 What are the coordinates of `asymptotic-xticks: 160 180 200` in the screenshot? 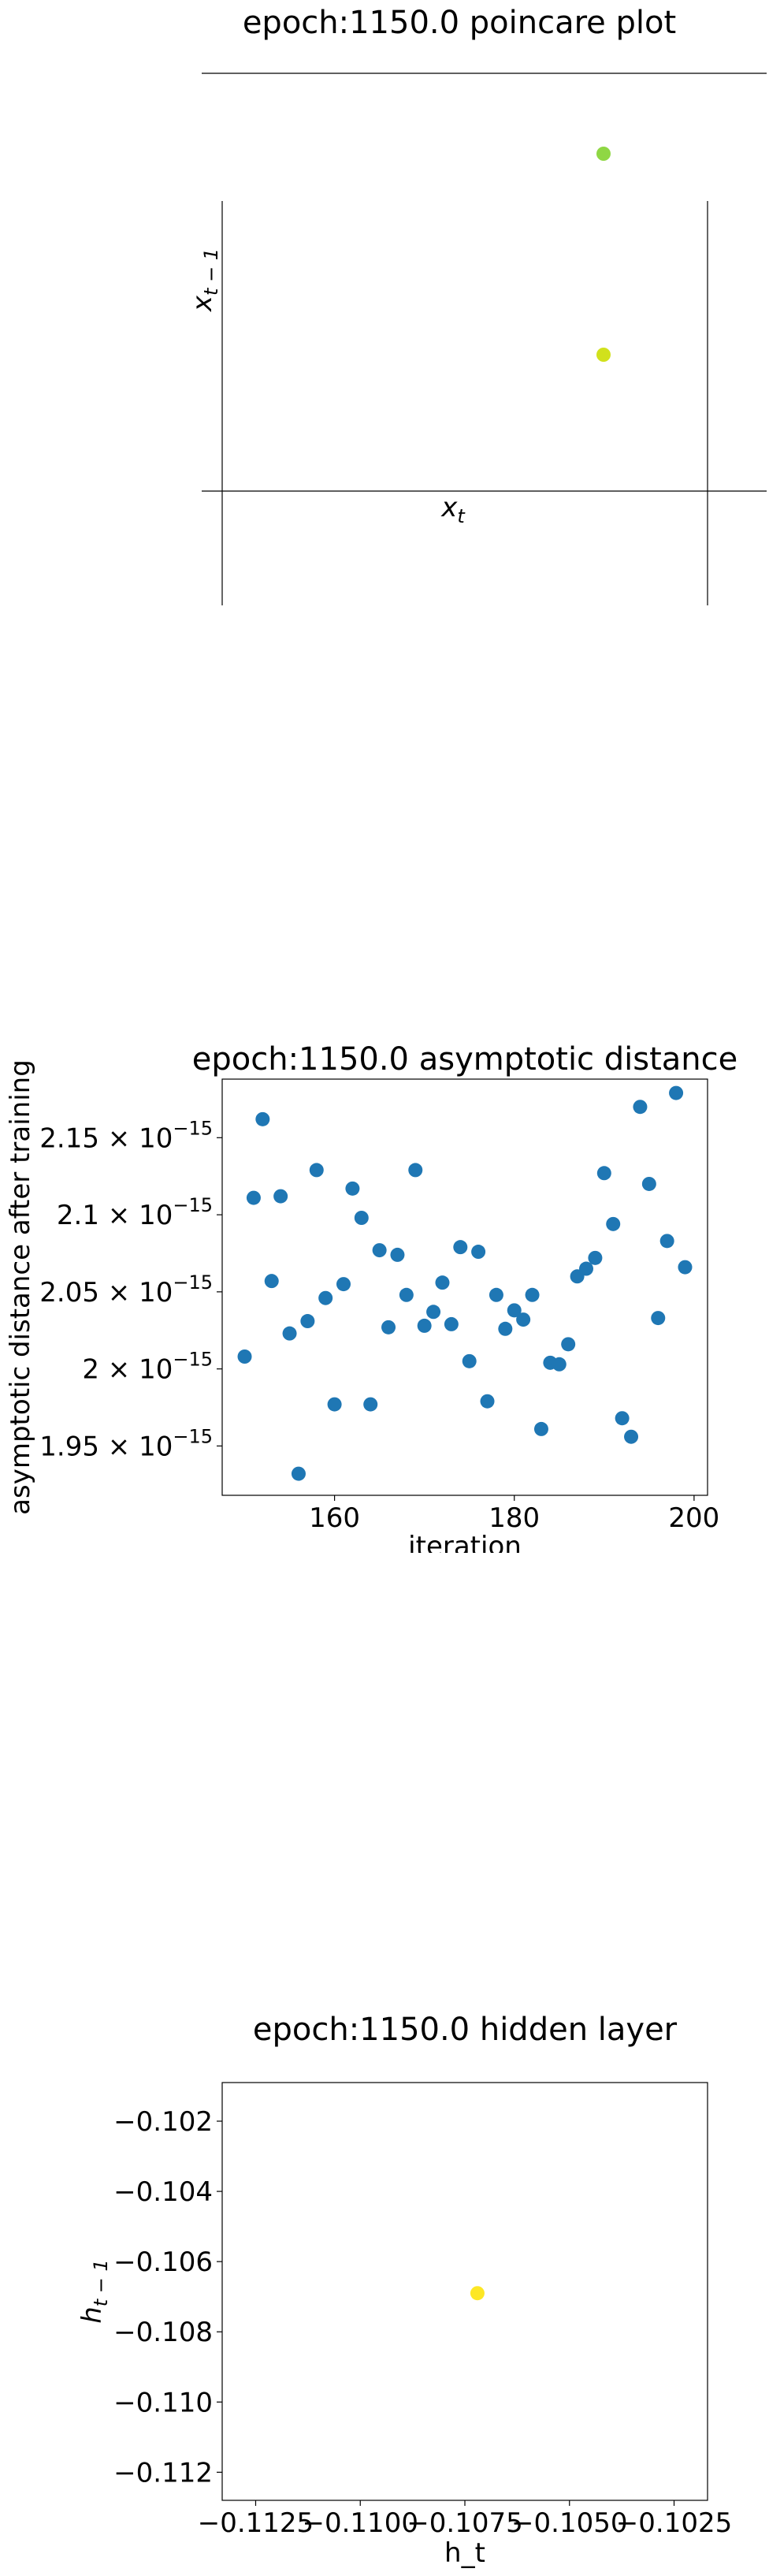 It's located at (514, 1514).